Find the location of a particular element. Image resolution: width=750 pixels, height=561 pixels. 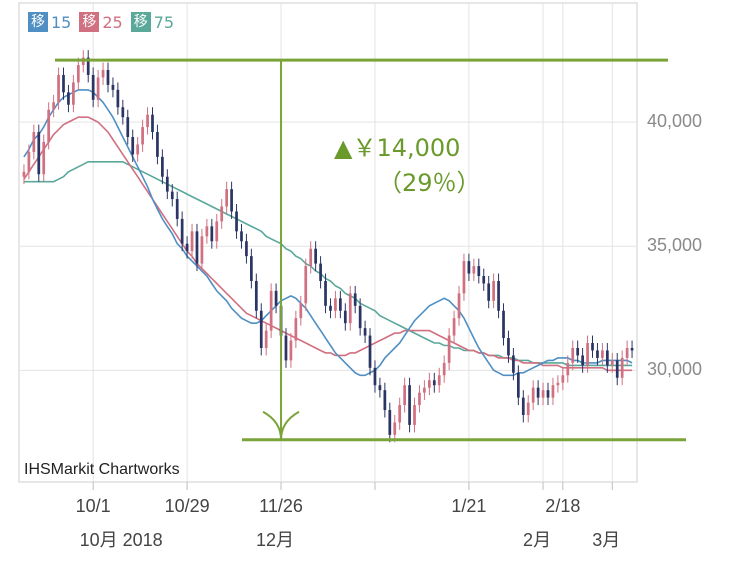

x-tick-label-1: 10/29 is located at coordinates (187, 506).